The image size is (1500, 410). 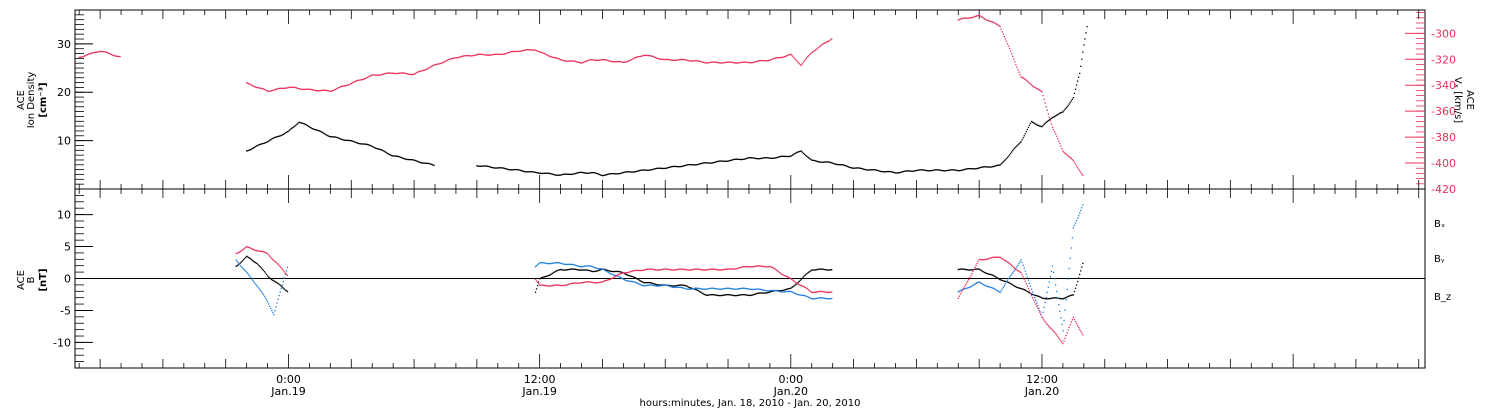 I want to click on x-tick-time-3: 12:00, so click(x=1042, y=379).